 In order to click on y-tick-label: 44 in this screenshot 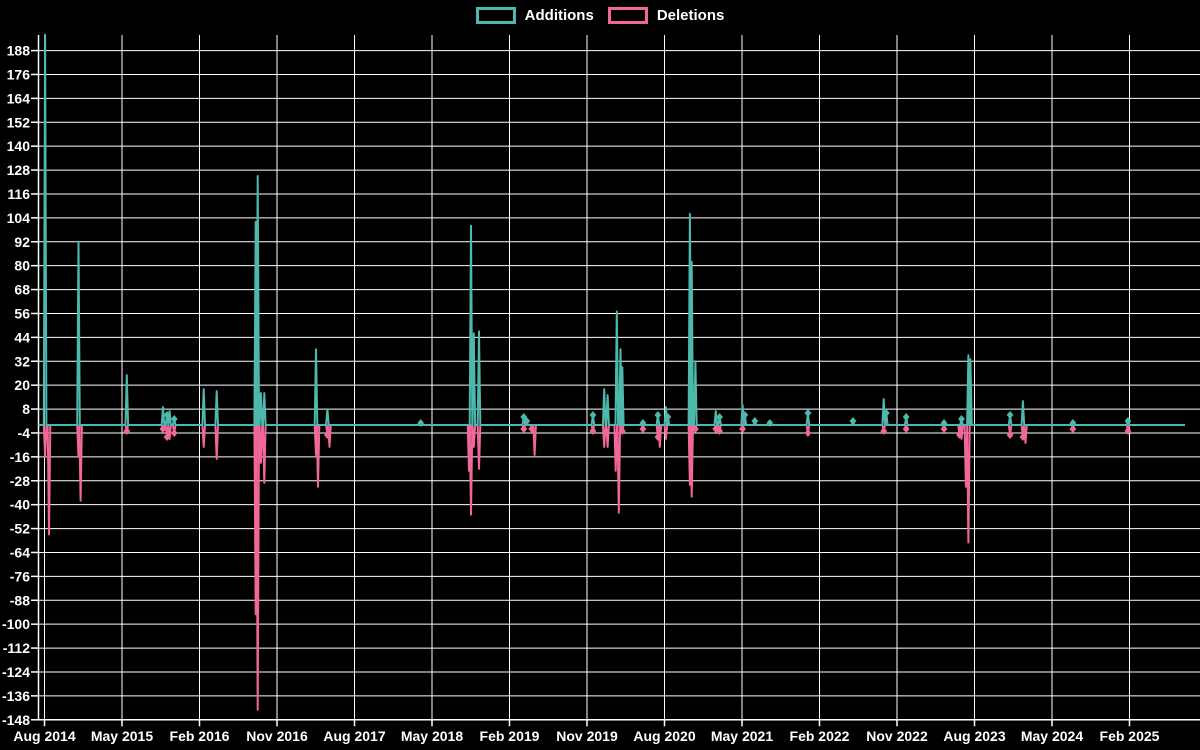, I will do `click(22, 337)`.